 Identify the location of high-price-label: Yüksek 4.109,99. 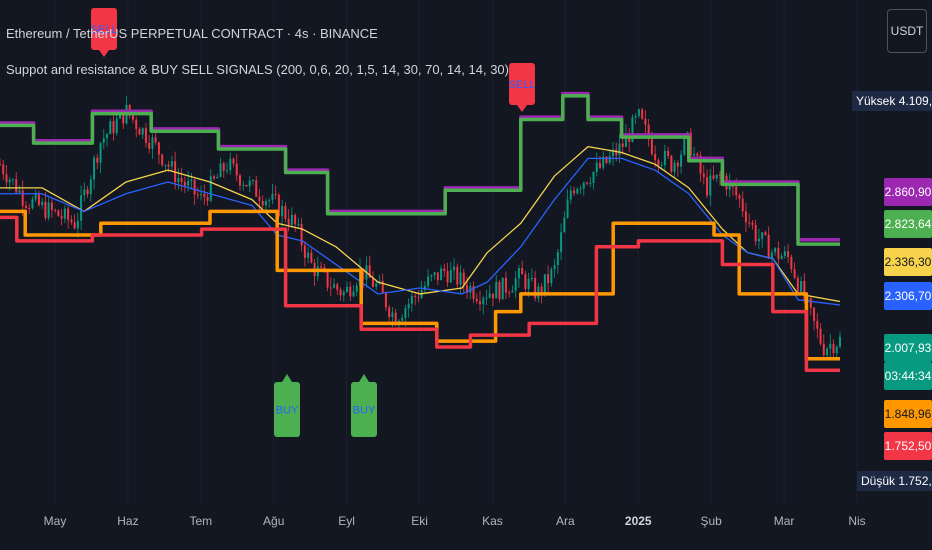
(892, 101).